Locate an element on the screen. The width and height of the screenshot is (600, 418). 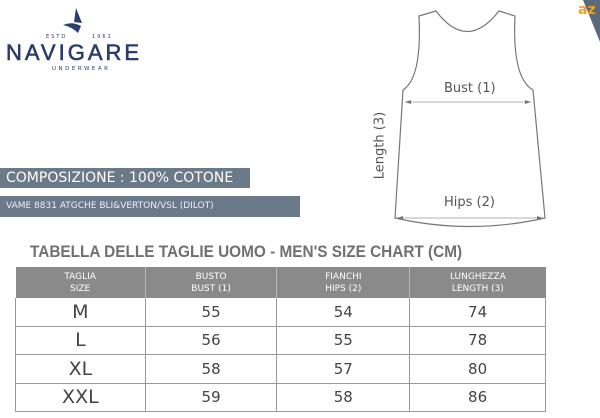
header-hips: FIANCHI HIPS (2) is located at coordinates (343, 282).